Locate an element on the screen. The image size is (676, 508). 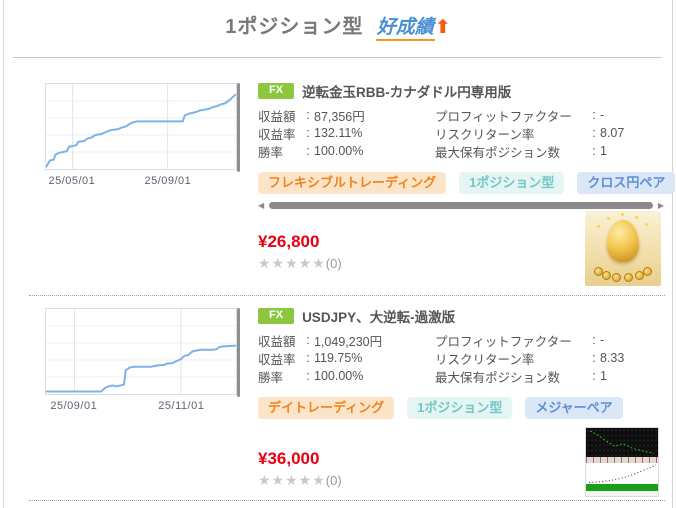
golden-egg-icon is located at coordinates (623, 241).